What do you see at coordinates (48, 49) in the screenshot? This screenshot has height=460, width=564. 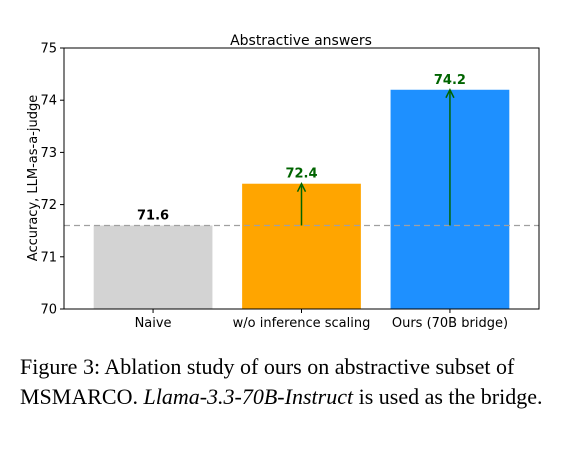 I see `y-tick-label: 75` at bounding box center [48, 49].